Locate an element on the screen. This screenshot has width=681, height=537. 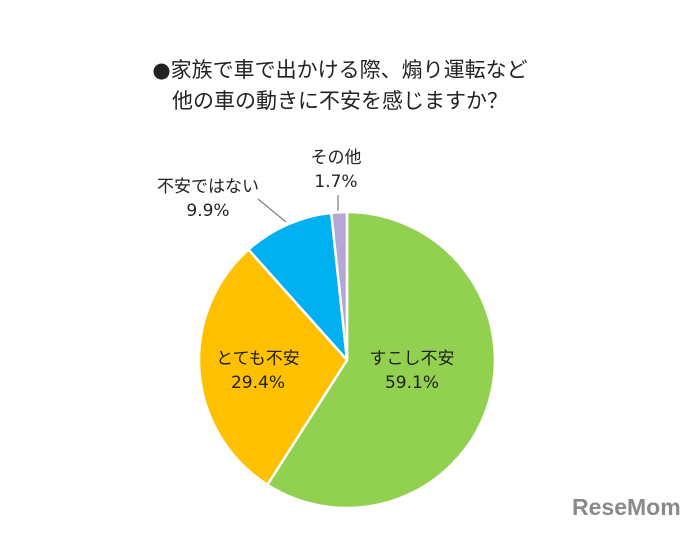
slice-value-4: 1.7% is located at coordinates (335, 182).